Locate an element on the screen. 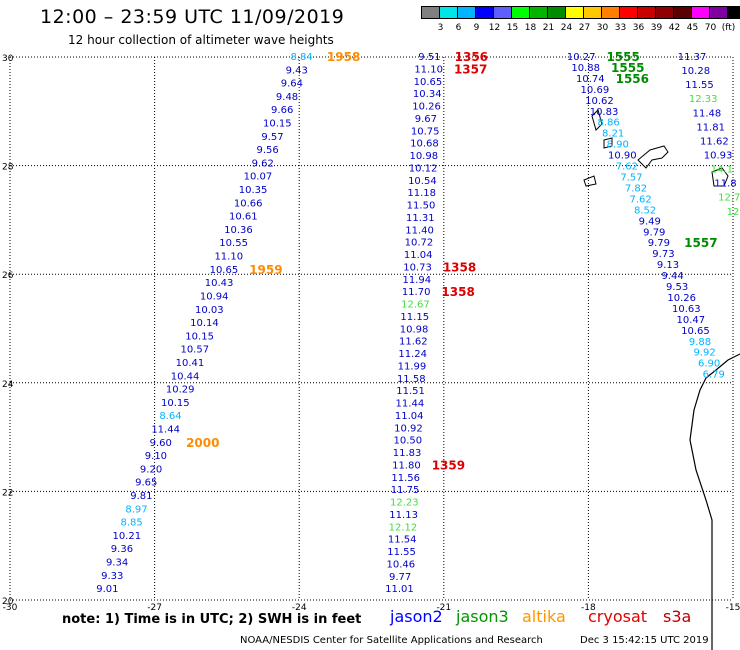 The width and height of the screenshot is (740, 650). scale-label: 36 is located at coordinates (638, 28).